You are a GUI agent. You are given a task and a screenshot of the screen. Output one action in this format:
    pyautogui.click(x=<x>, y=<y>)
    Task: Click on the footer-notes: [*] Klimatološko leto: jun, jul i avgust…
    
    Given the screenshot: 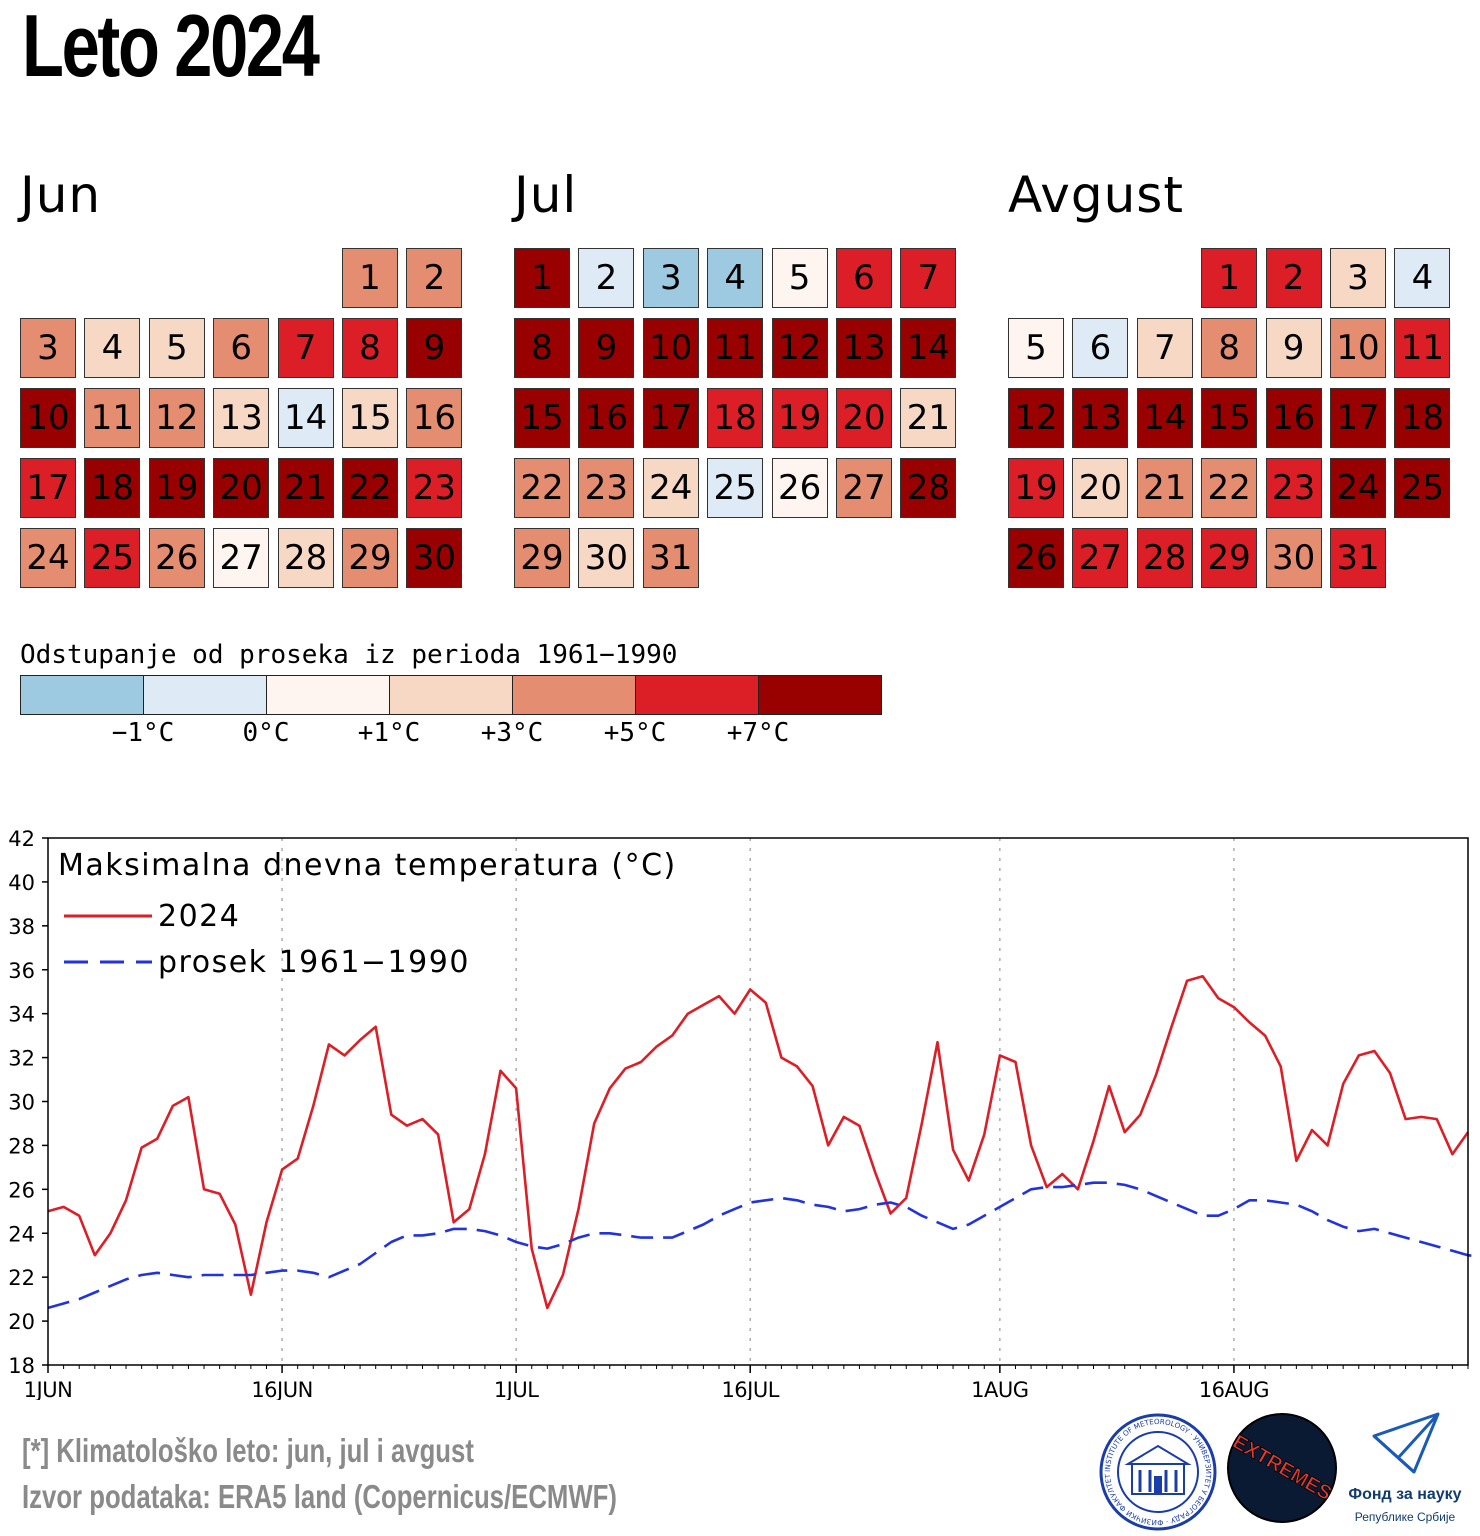 What is the action you would take?
    pyautogui.click(x=319, y=1478)
    